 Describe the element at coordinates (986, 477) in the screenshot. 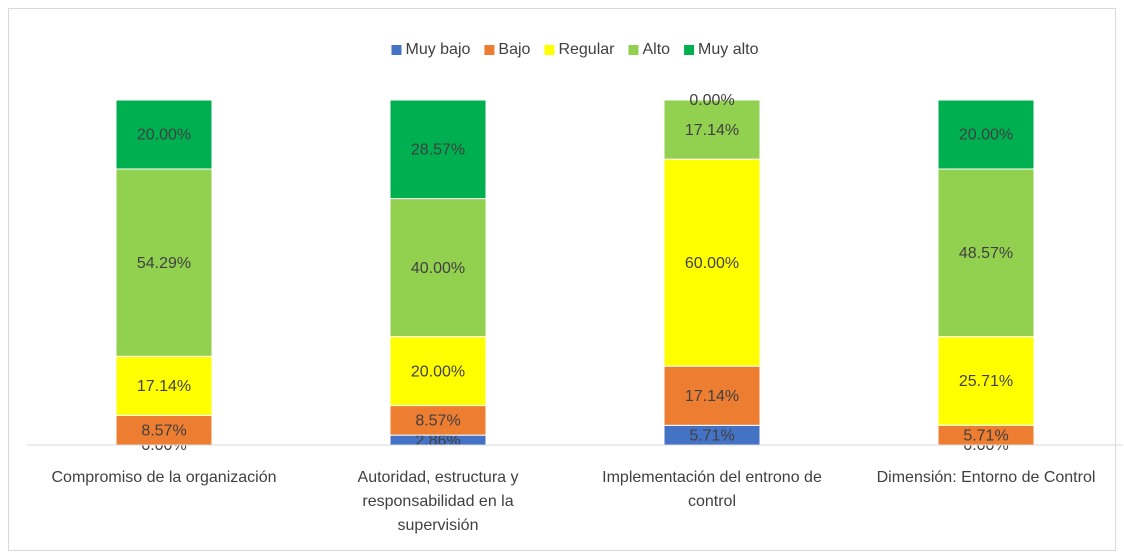

I see `x-tick-label: Dimensión: Entorno de Control` at that location.